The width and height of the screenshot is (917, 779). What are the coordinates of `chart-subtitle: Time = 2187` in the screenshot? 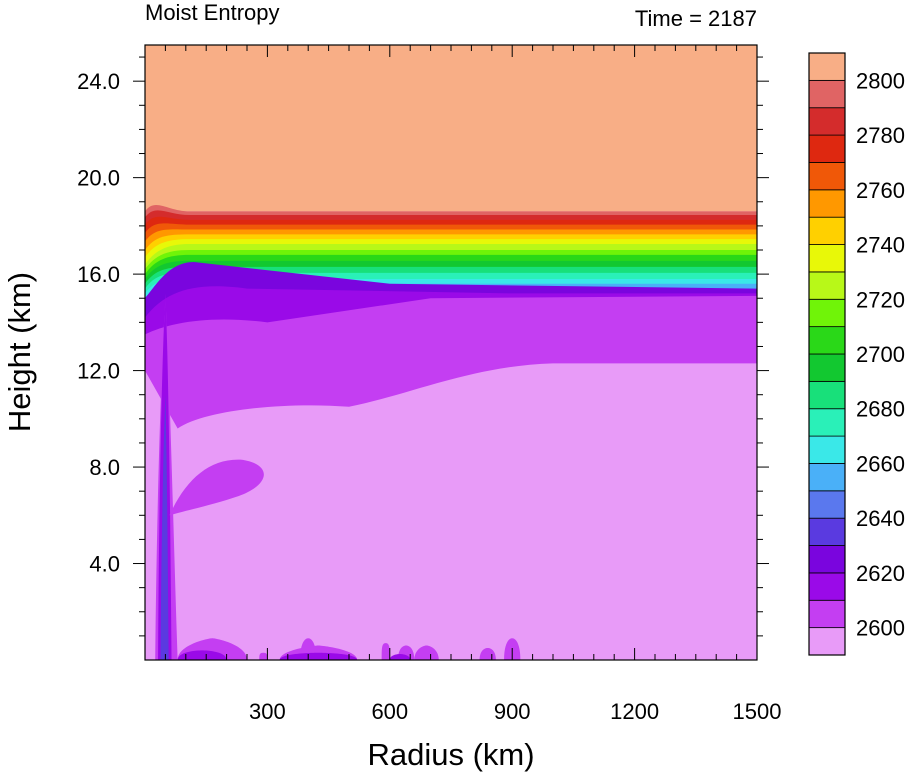 It's located at (696, 18).